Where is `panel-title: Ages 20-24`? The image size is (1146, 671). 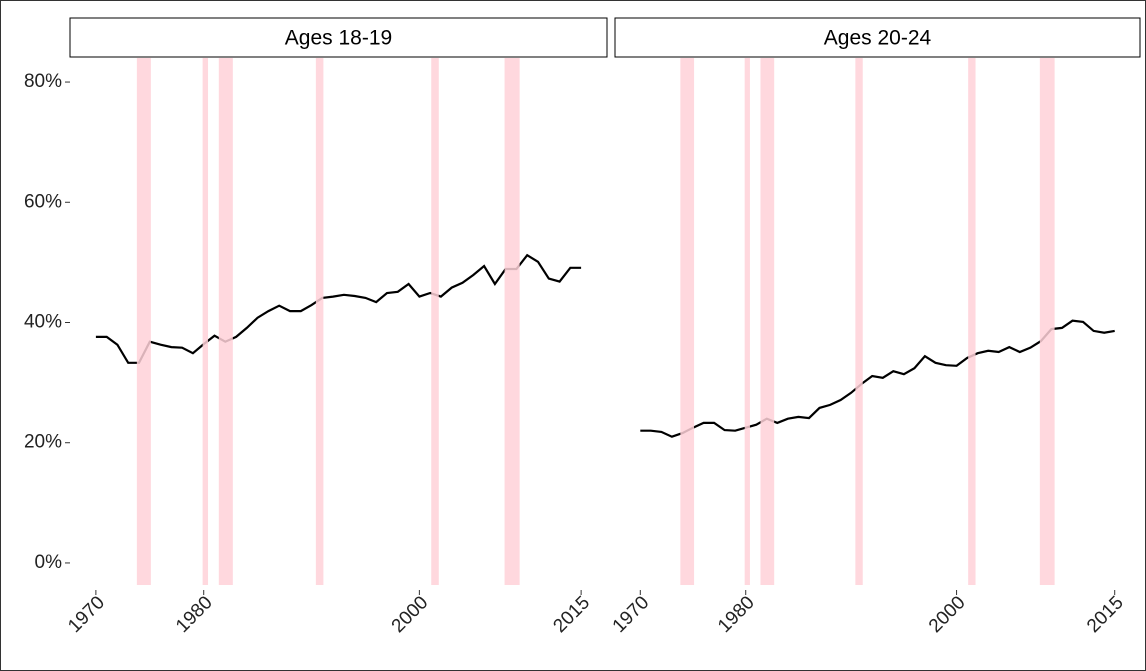 panel-title: Ages 20-24 is located at coordinates (878, 38).